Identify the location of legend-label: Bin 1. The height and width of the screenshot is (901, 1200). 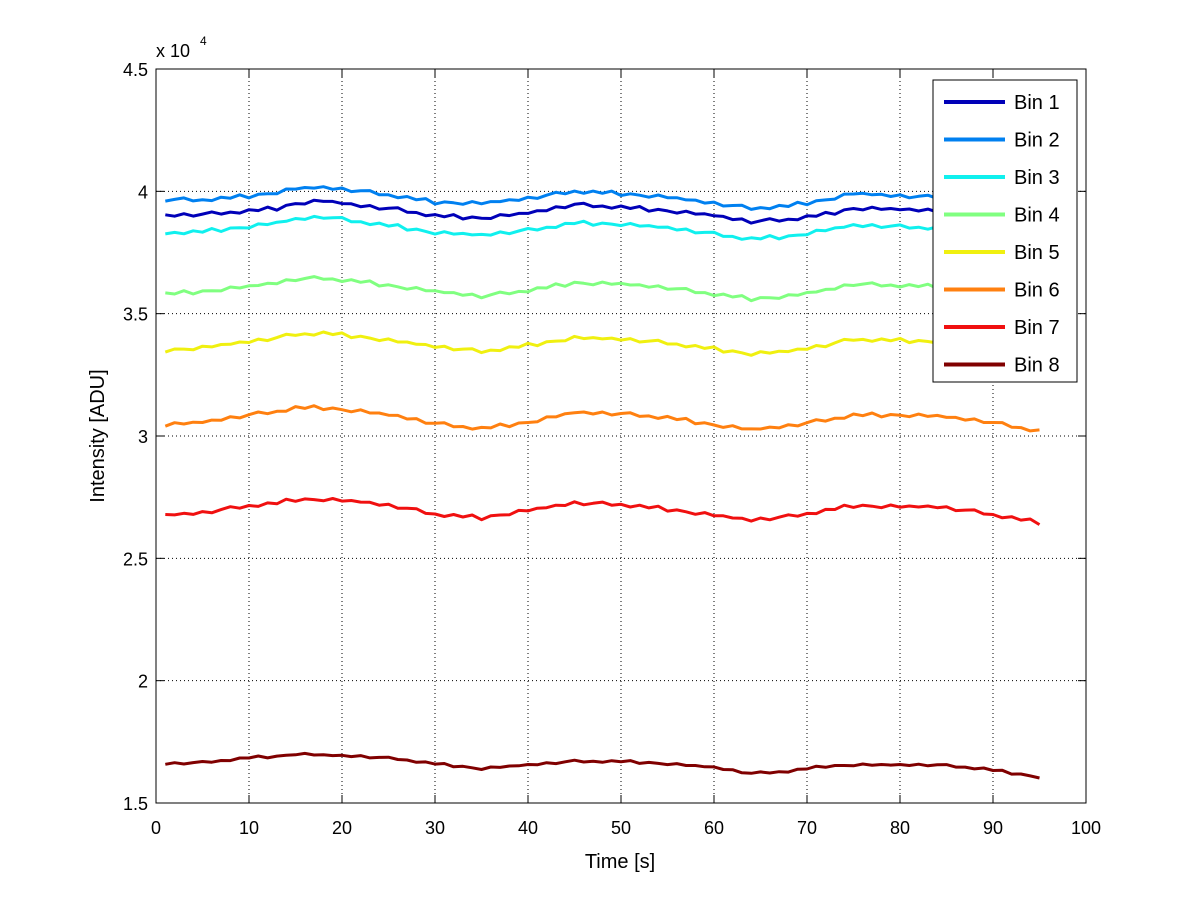
(1037, 103).